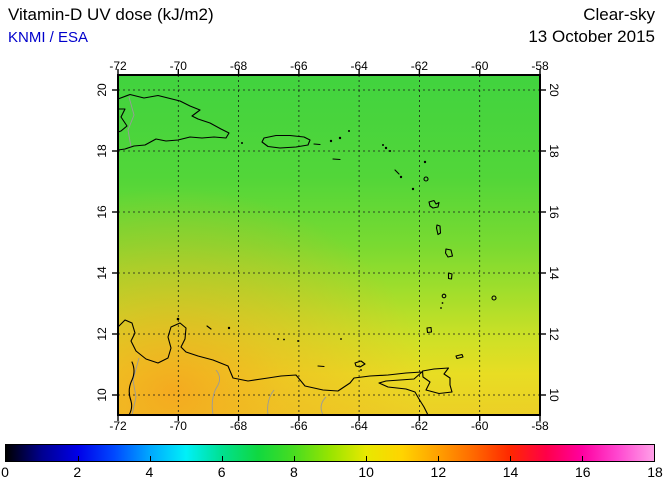 This screenshot has width=665, height=480. Describe the element at coordinates (321, 366) in the screenshot. I see `la-tortuga` at that location.